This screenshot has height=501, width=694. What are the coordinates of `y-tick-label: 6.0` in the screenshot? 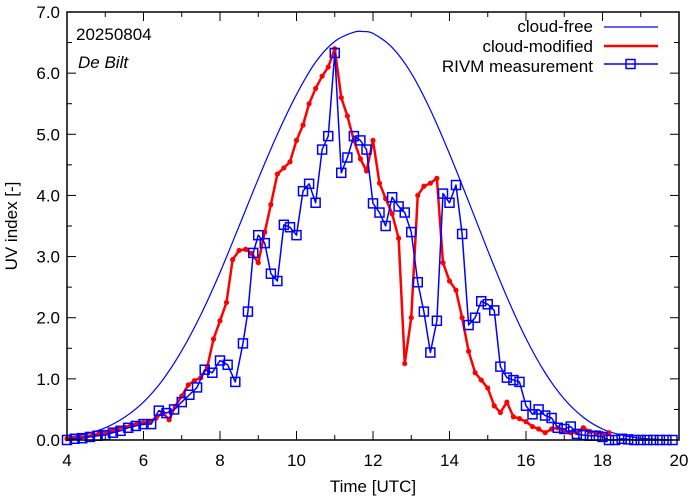 It's located at (48, 73).